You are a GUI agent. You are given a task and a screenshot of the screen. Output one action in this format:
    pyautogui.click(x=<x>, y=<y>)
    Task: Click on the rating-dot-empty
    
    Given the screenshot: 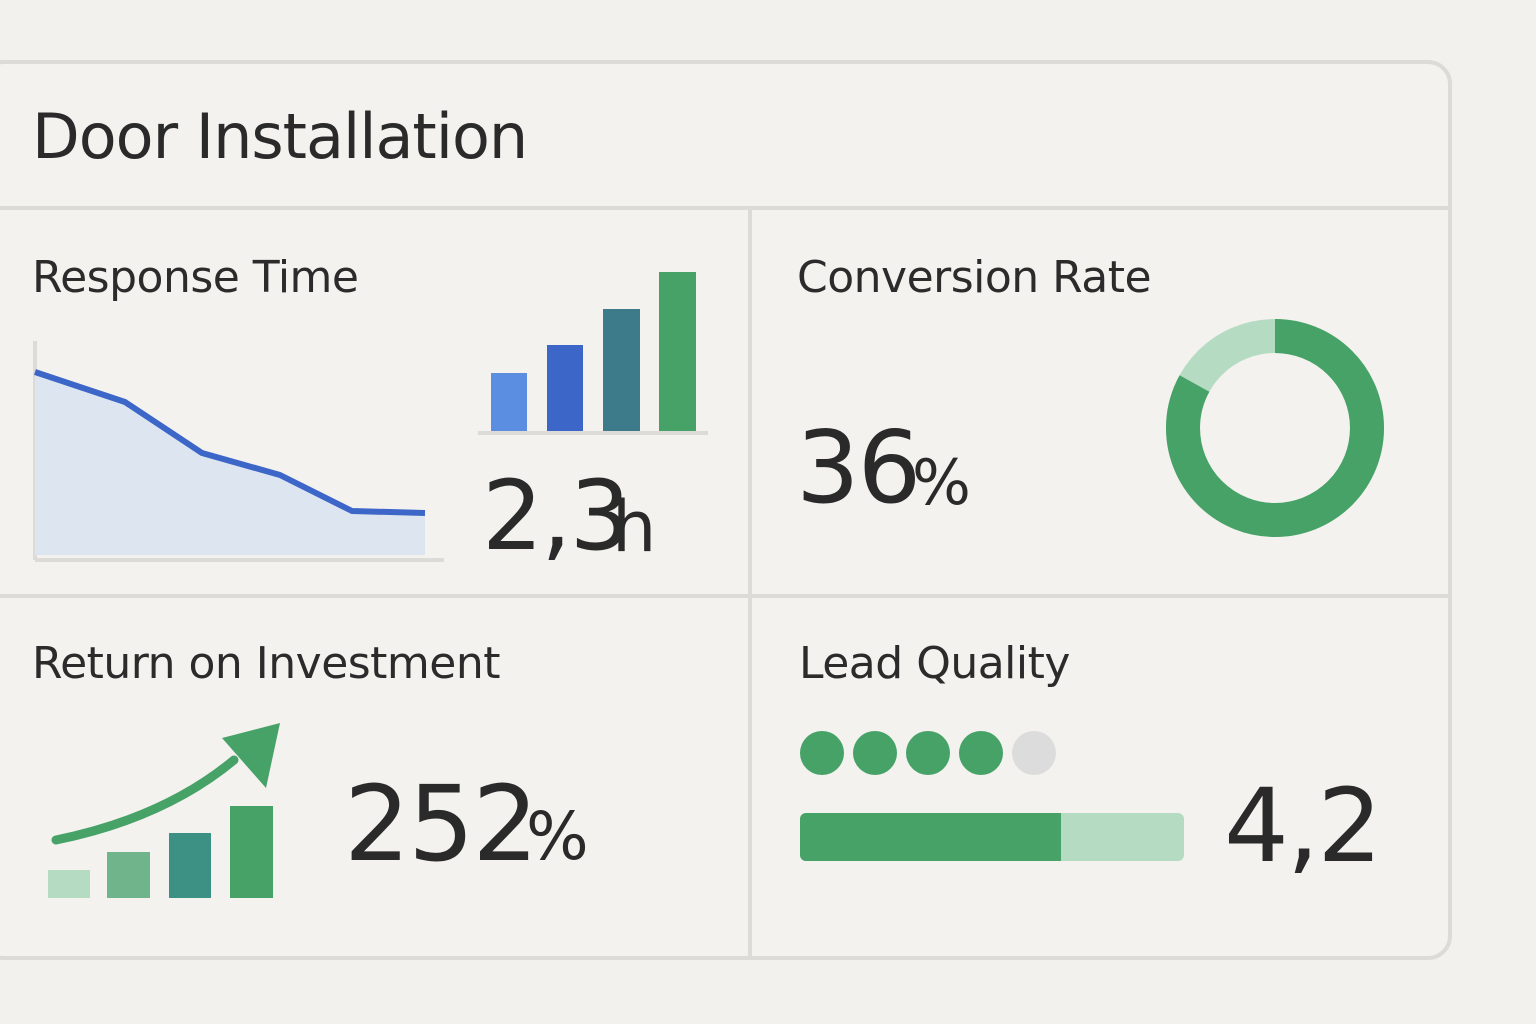 What is the action you would take?
    pyautogui.click(x=1034, y=753)
    